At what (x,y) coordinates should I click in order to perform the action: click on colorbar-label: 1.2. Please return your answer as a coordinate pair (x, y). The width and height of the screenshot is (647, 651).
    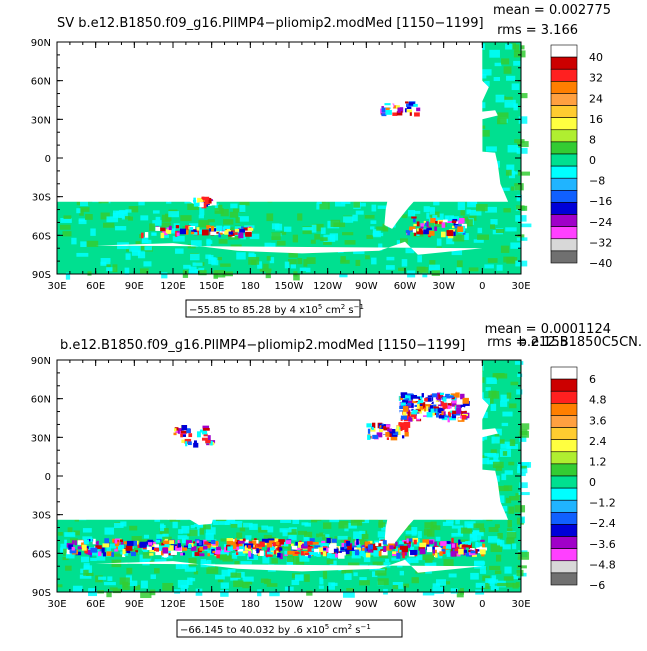
    Looking at the image, I should click on (598, 461).